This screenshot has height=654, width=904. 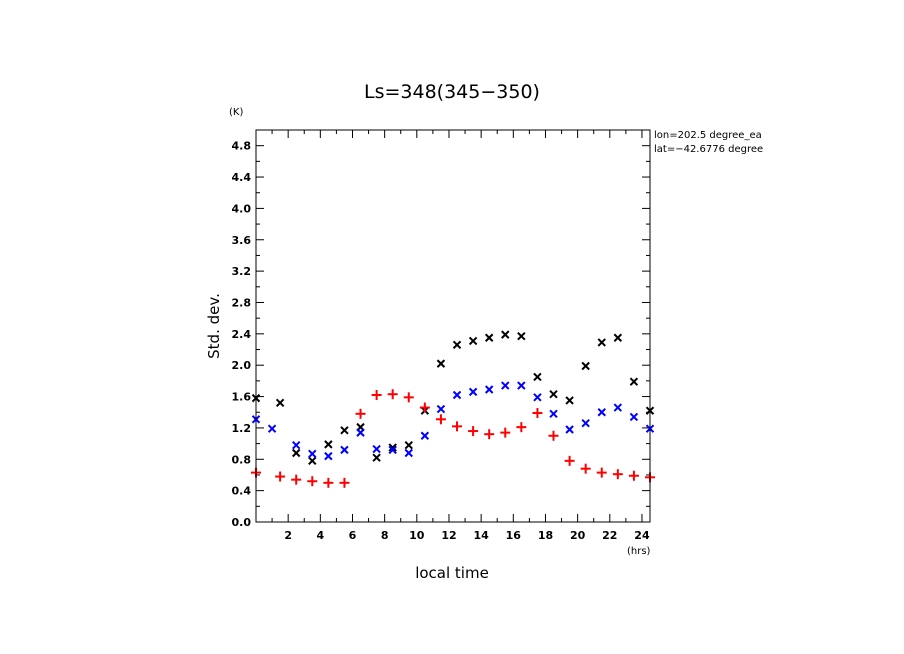 What do you see at coordinates (448, 535) in the screenshot?
I see `x-tick-label: 12` at bounding box center [448, 535].